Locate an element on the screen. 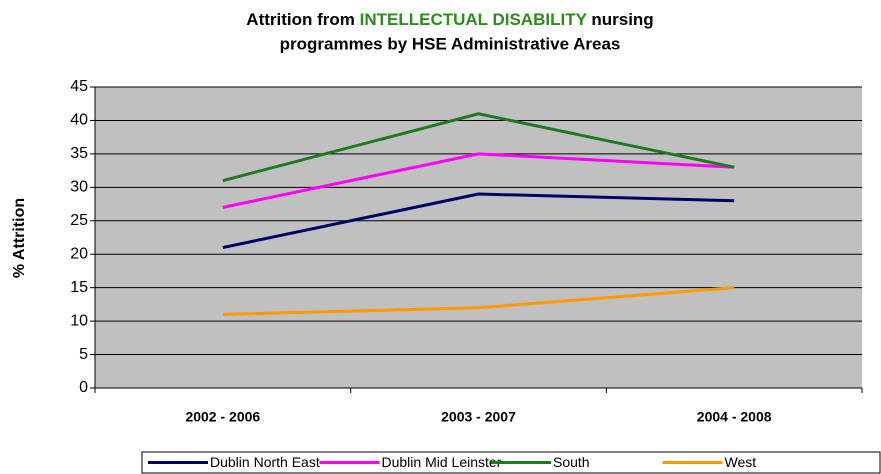 The width and height of the screenshot is (881, 474). y-tick-label: 0 is located at coordinates (83, 387).